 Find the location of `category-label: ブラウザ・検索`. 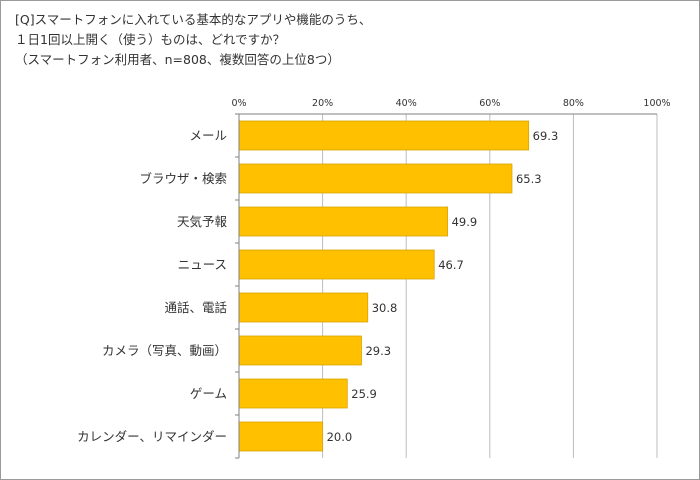

category-label: ブラウザ・検索 is located at coordinates (183, 178).